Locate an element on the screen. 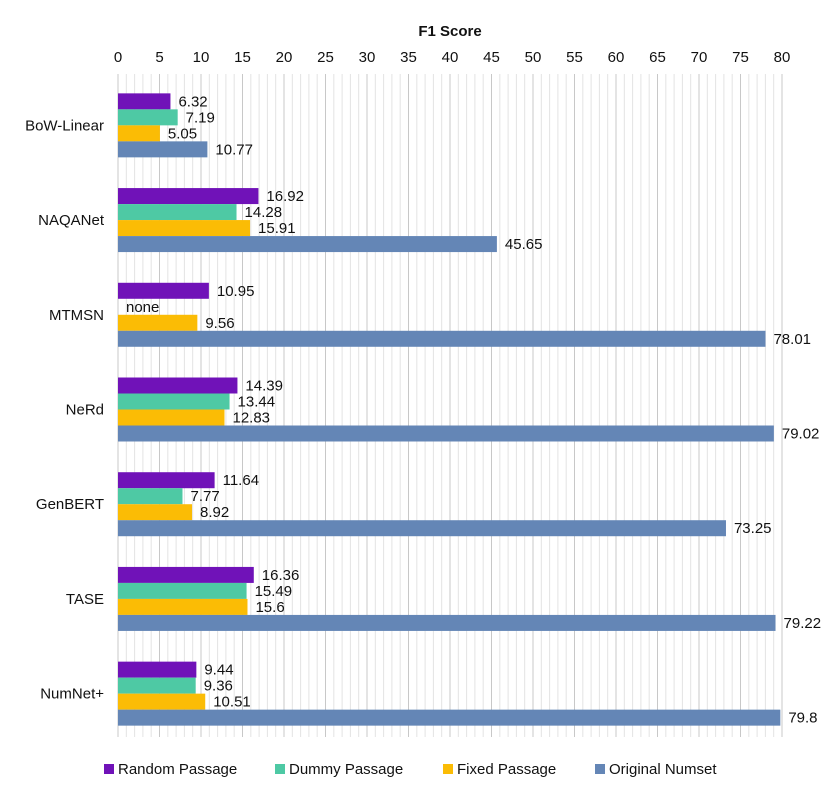 This screenshot has height=799, width=830. data-label: 10.77 is located at coordinates (234, 149).